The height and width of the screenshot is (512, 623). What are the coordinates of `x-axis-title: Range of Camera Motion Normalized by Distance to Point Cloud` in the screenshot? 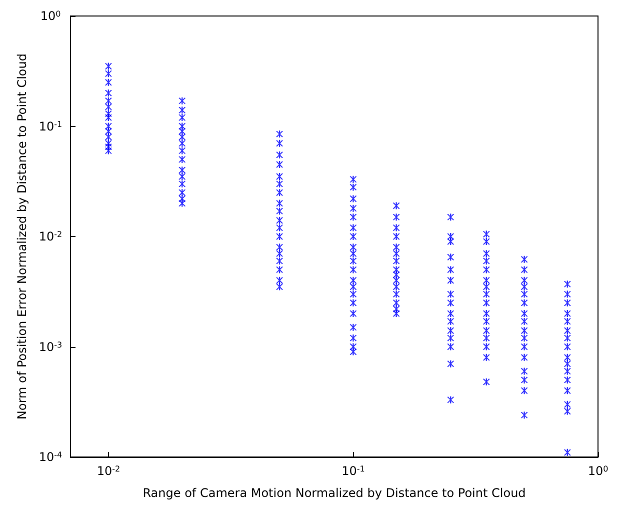 It's located at (334, 493).